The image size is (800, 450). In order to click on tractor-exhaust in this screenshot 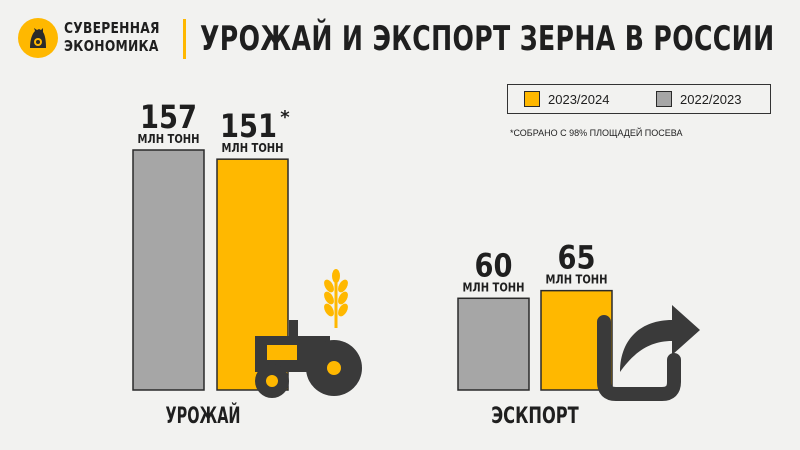, I will do `click(293, 334)`.